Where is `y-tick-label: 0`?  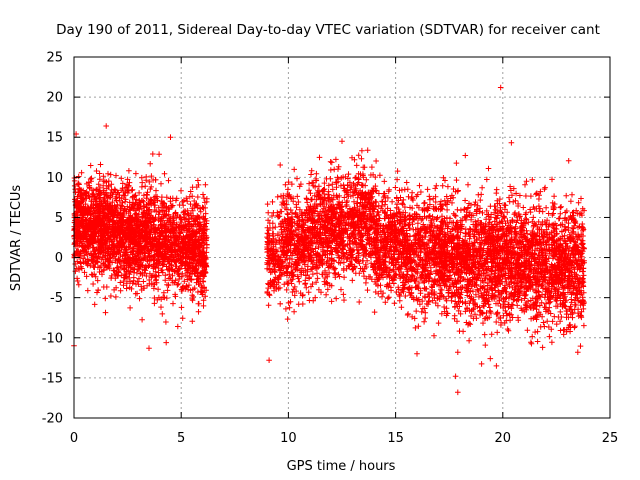 y-tick-label: 0 is located at coordinates (59, 258).